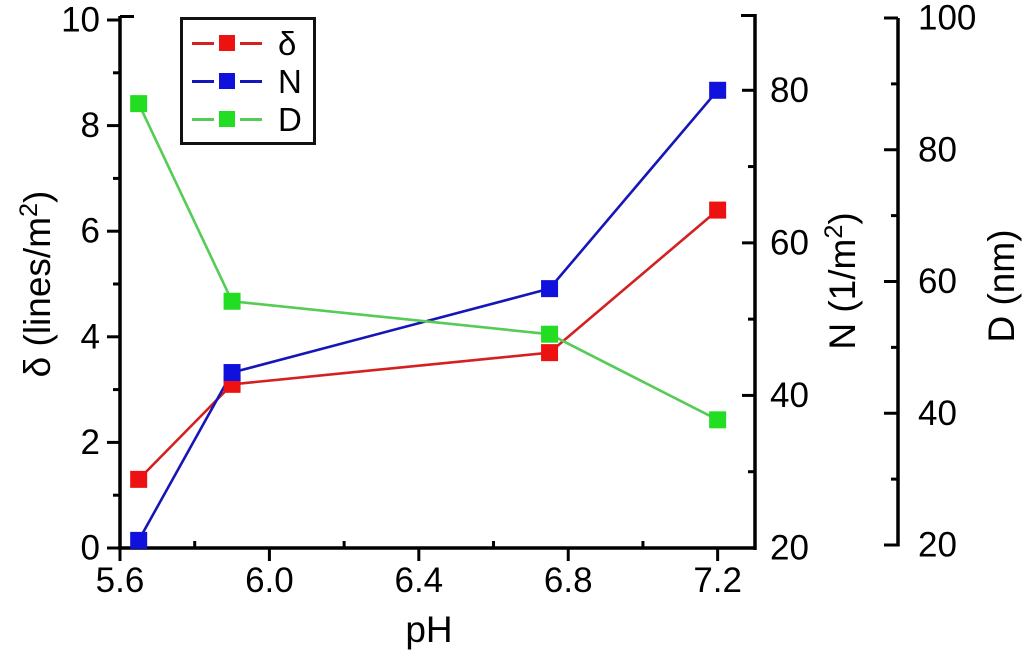  Describe the element at coordinates (789, 90) in the screenshot. I see `y-n-tick-label: 80` at that location.